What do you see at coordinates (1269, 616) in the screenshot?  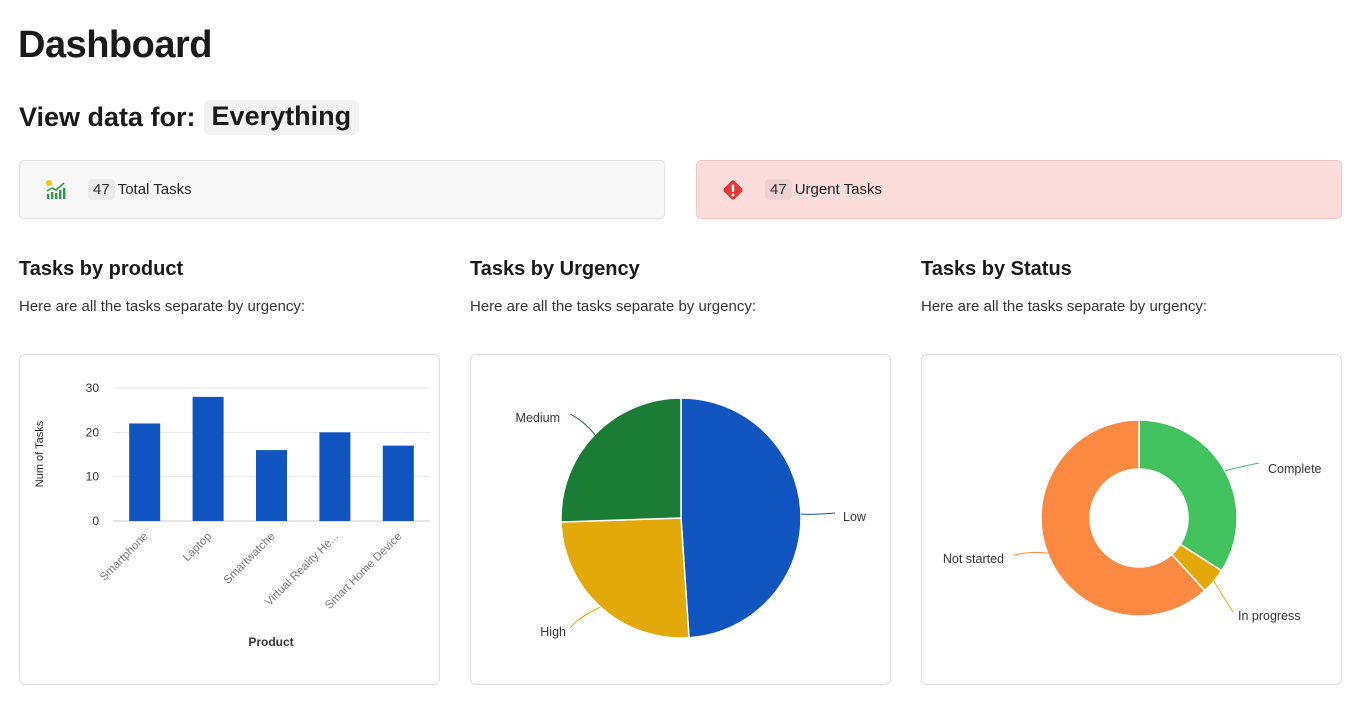 I see `slice-label: In progress` at bounding box center [1269, 616].